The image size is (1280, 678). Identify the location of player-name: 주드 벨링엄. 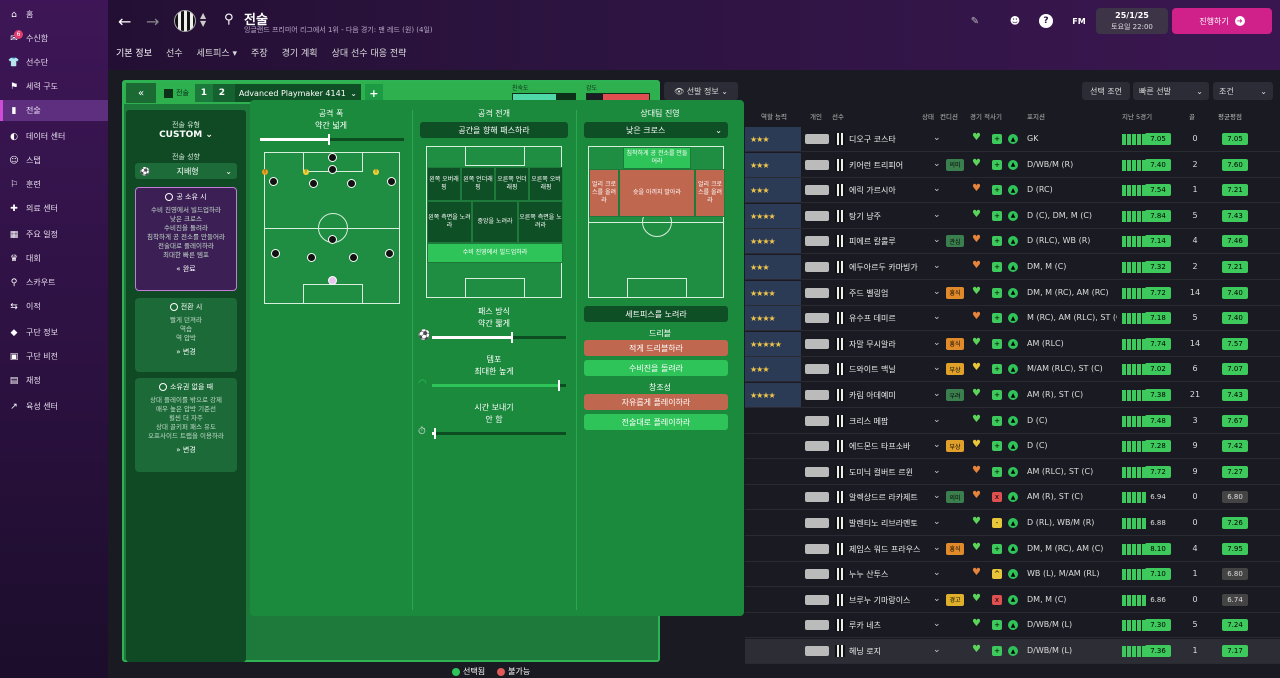
(869, 293).